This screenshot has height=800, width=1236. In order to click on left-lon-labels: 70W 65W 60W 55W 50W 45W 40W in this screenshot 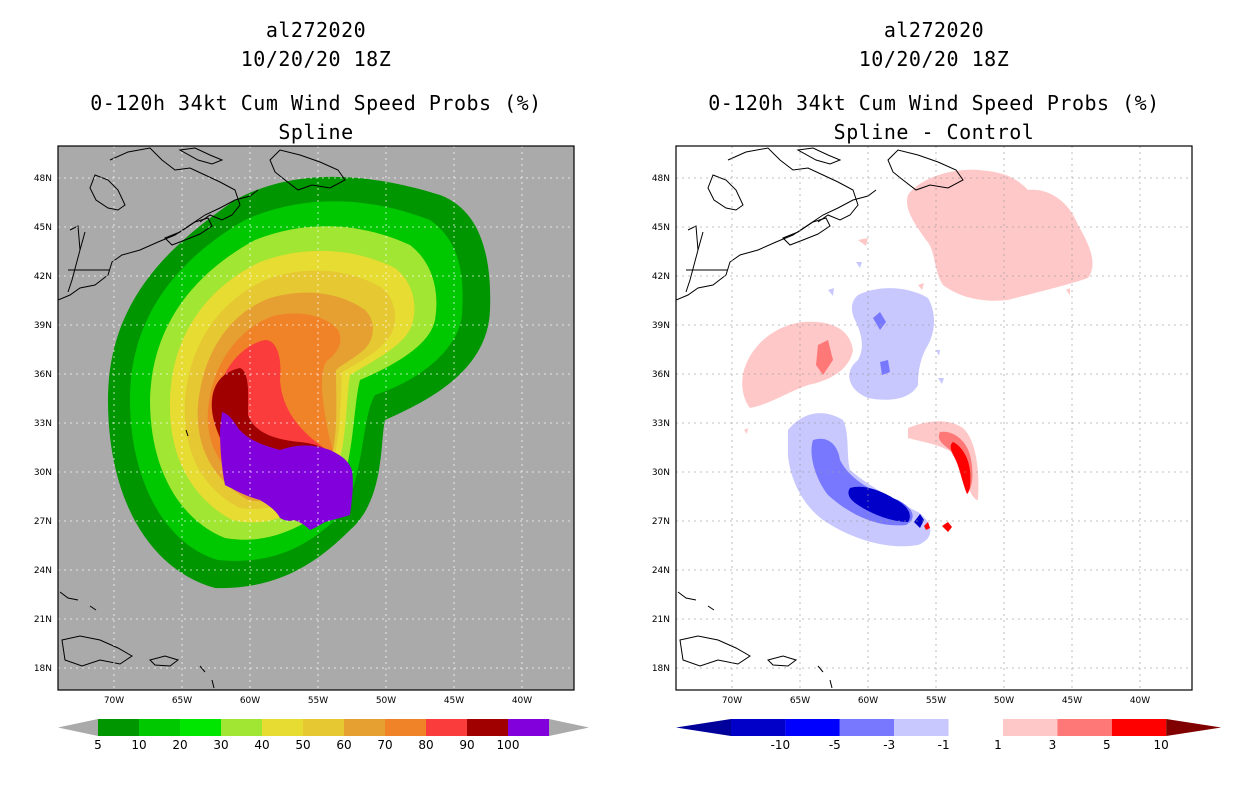, I will do `click(318, 701)`.